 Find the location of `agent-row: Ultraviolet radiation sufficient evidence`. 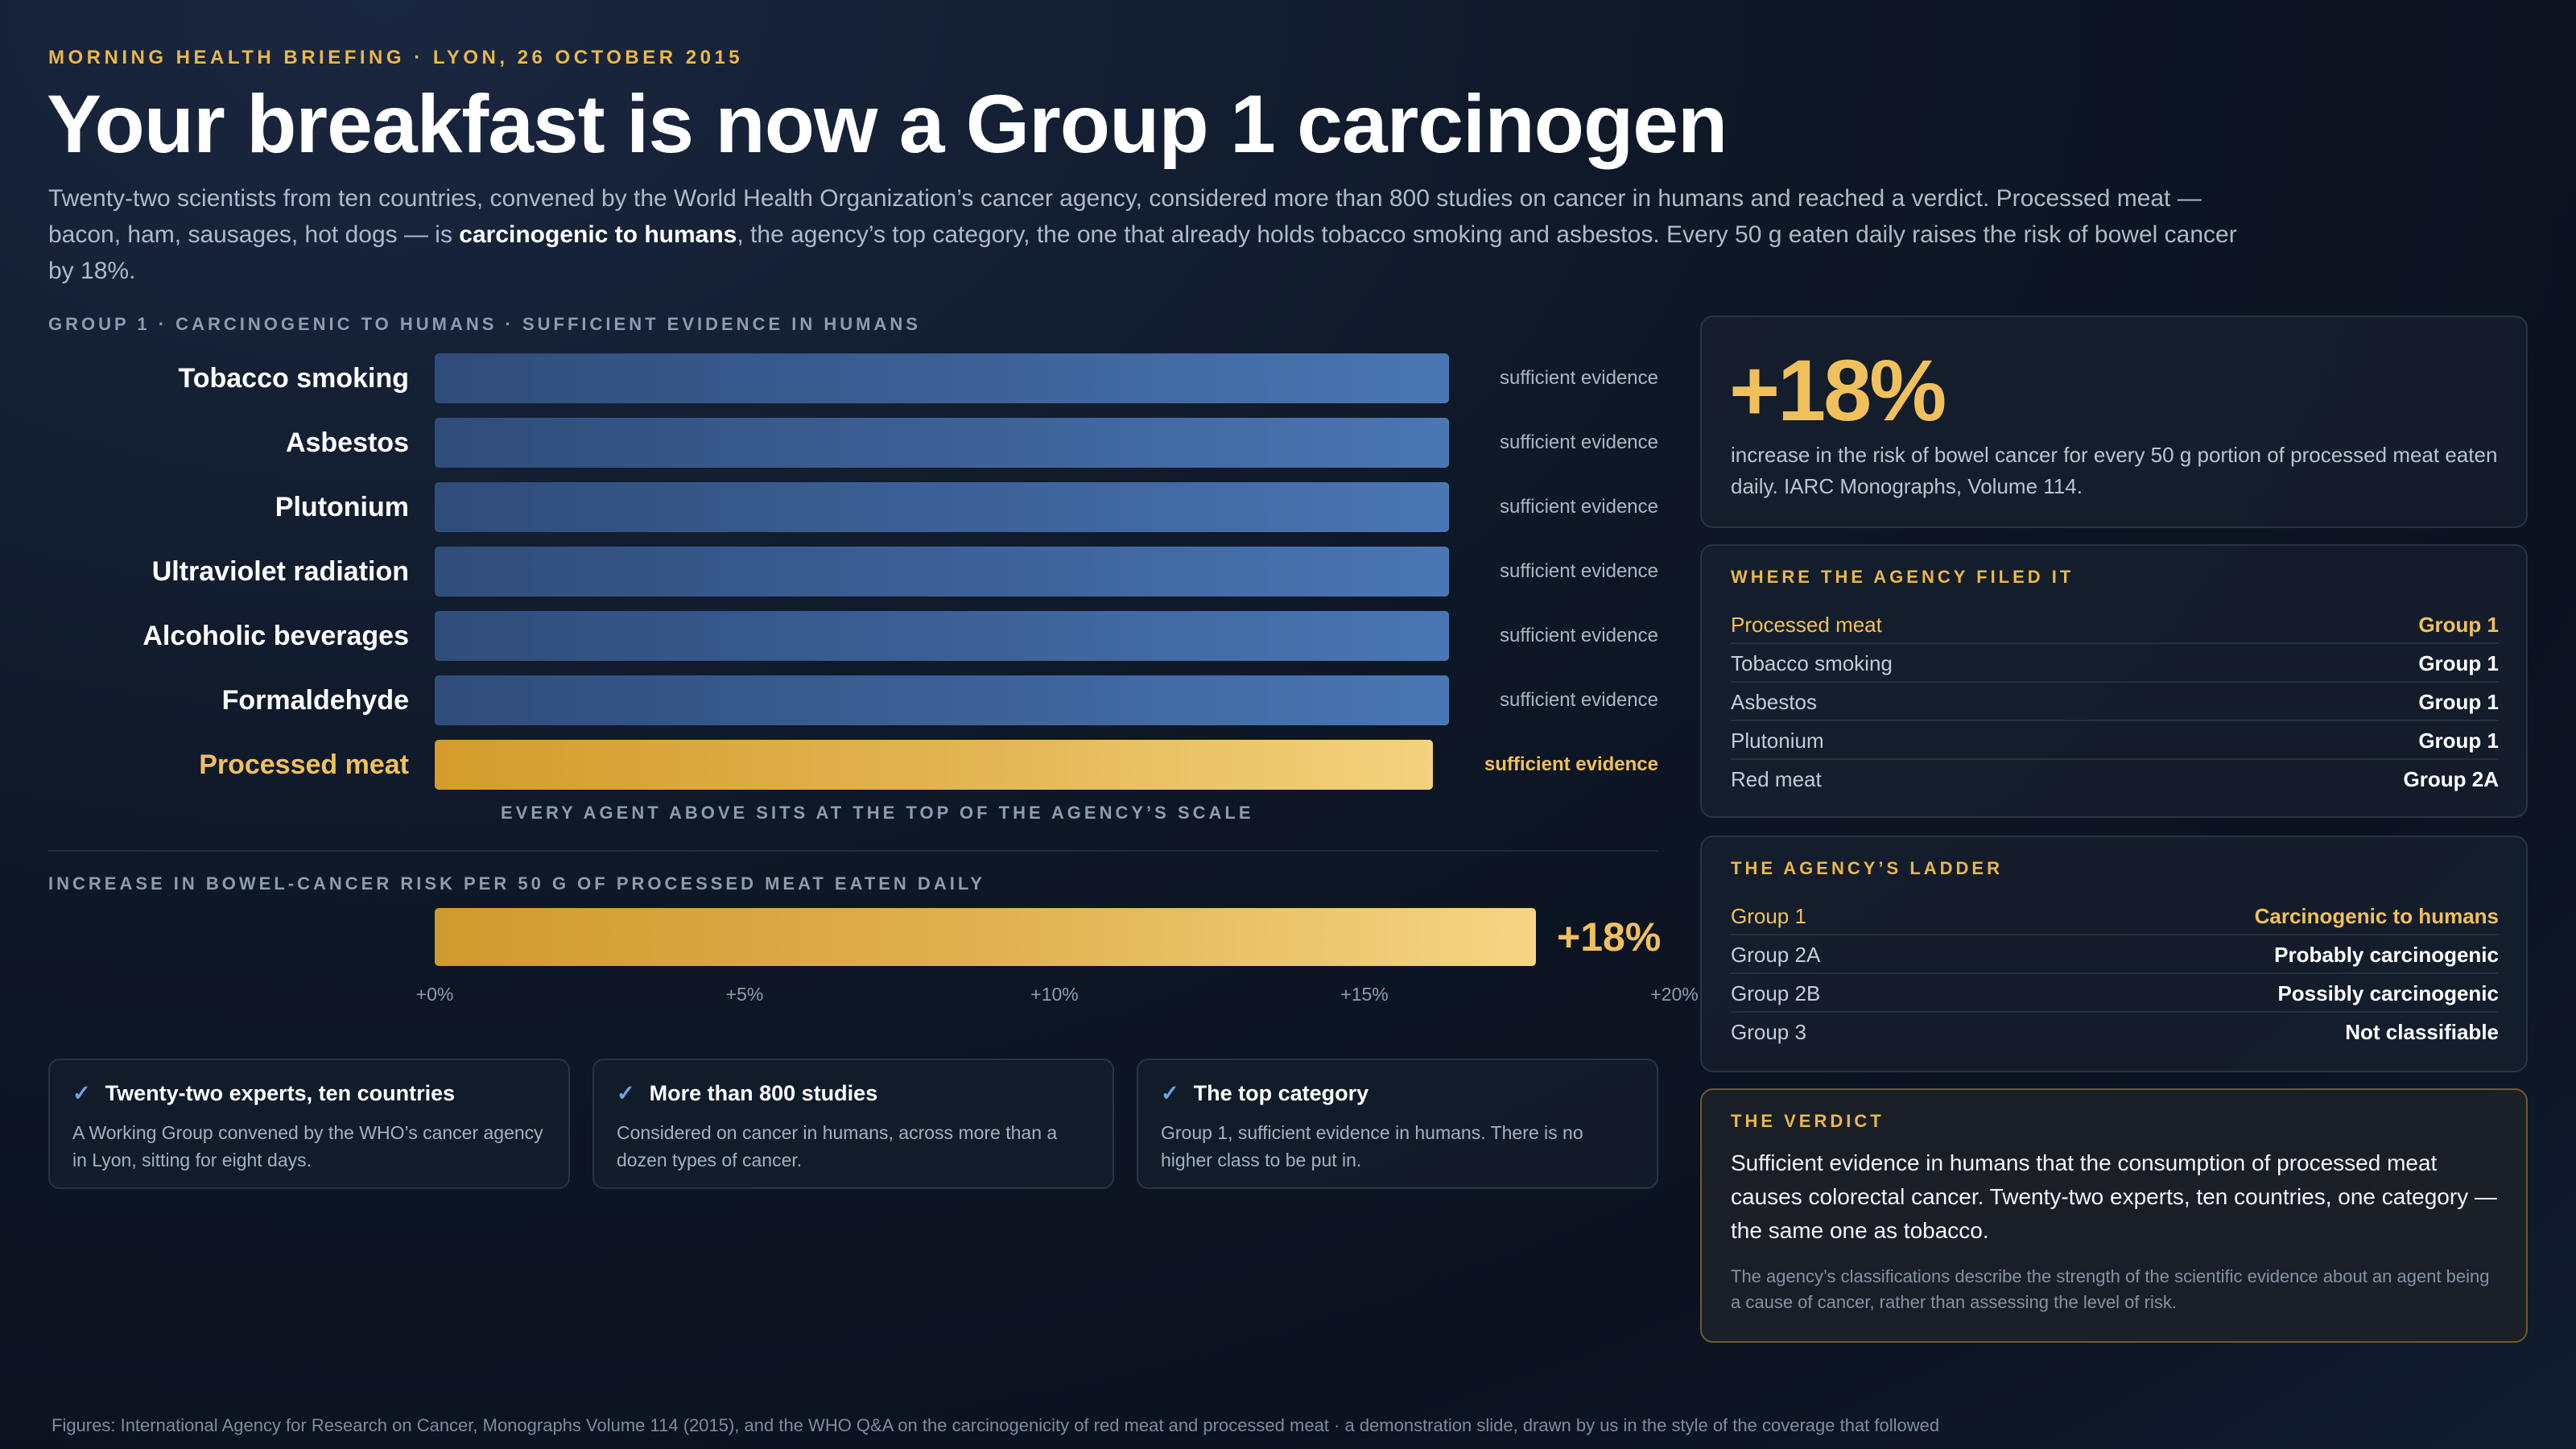

agent-row: Ultraviolet radiation sufficient evidence is located at coordinates (837, 572).